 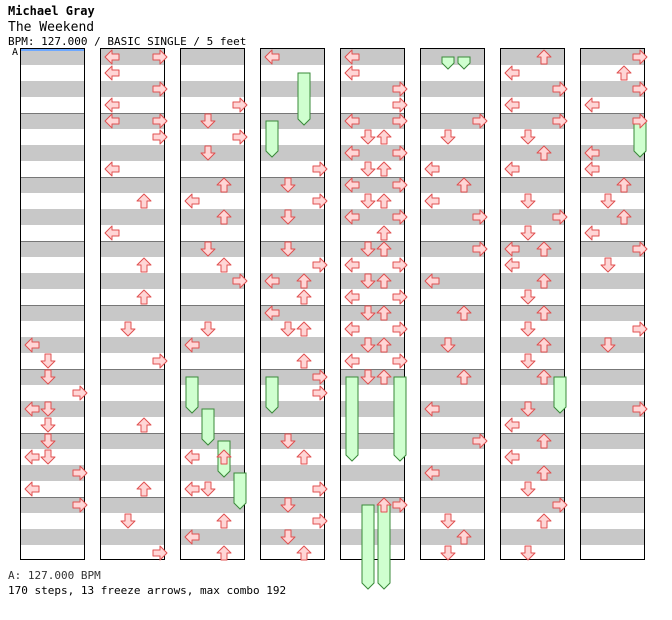 What do you see at coordinates (384, 547) in the screenshot?
I see `freeze-arrow-up` at bounding box center [384, 547].